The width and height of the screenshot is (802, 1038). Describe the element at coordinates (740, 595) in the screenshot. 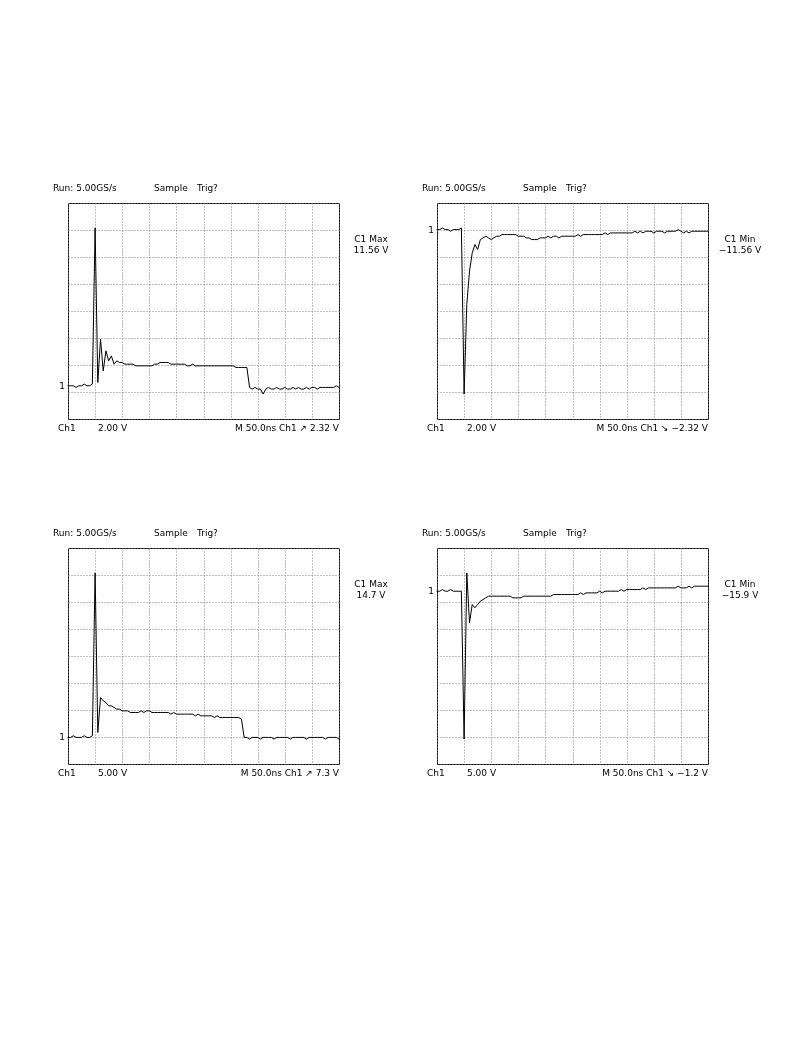

I see `text: −15.9 V` at that location.